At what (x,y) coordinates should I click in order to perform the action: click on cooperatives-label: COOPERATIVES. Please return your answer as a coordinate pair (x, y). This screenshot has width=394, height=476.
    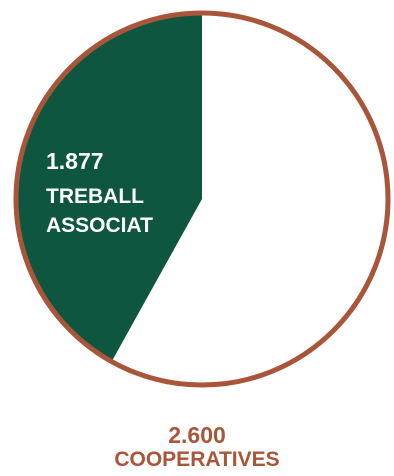
    Looking at the image, I should click on (197, 459).